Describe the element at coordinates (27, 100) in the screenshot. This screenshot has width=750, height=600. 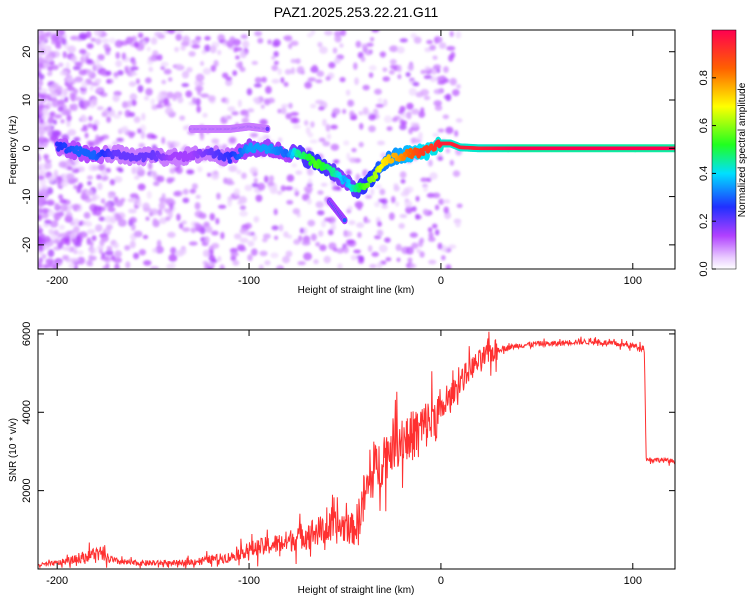
I see `y-tick-label: 10` at that location.